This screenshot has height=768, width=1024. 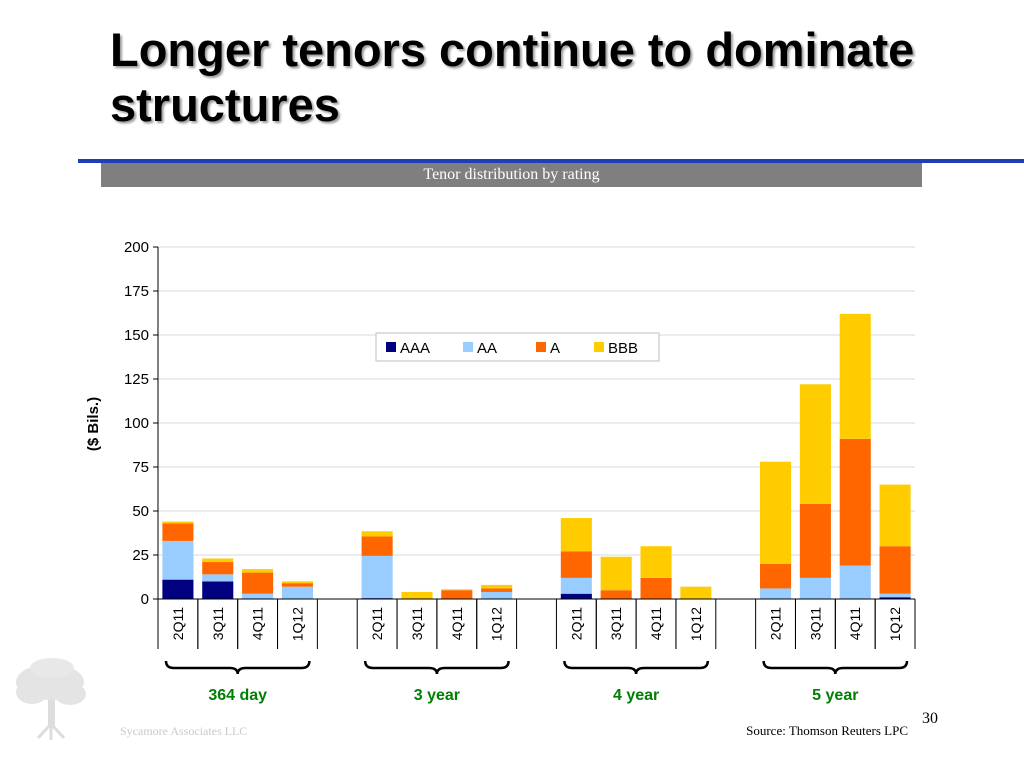 What do you see at coordinates (437, 695) in the screenshot?
I see `group-label: 3 year` at bounding box center [437, 695].